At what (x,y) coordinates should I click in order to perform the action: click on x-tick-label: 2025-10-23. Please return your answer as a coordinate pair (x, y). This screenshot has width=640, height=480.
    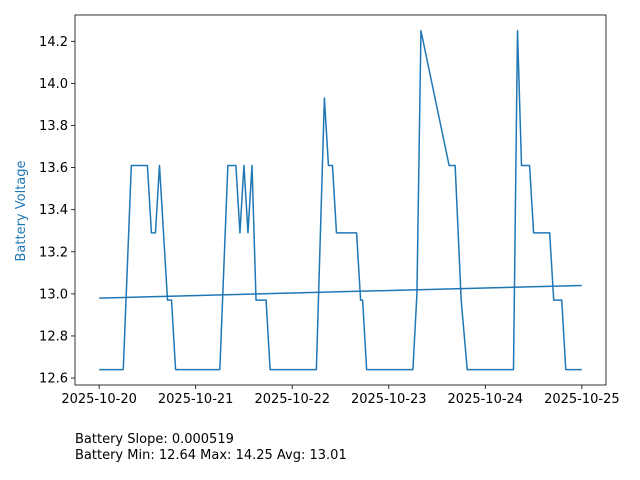
    Looking at the image, I should click on (389, 399).